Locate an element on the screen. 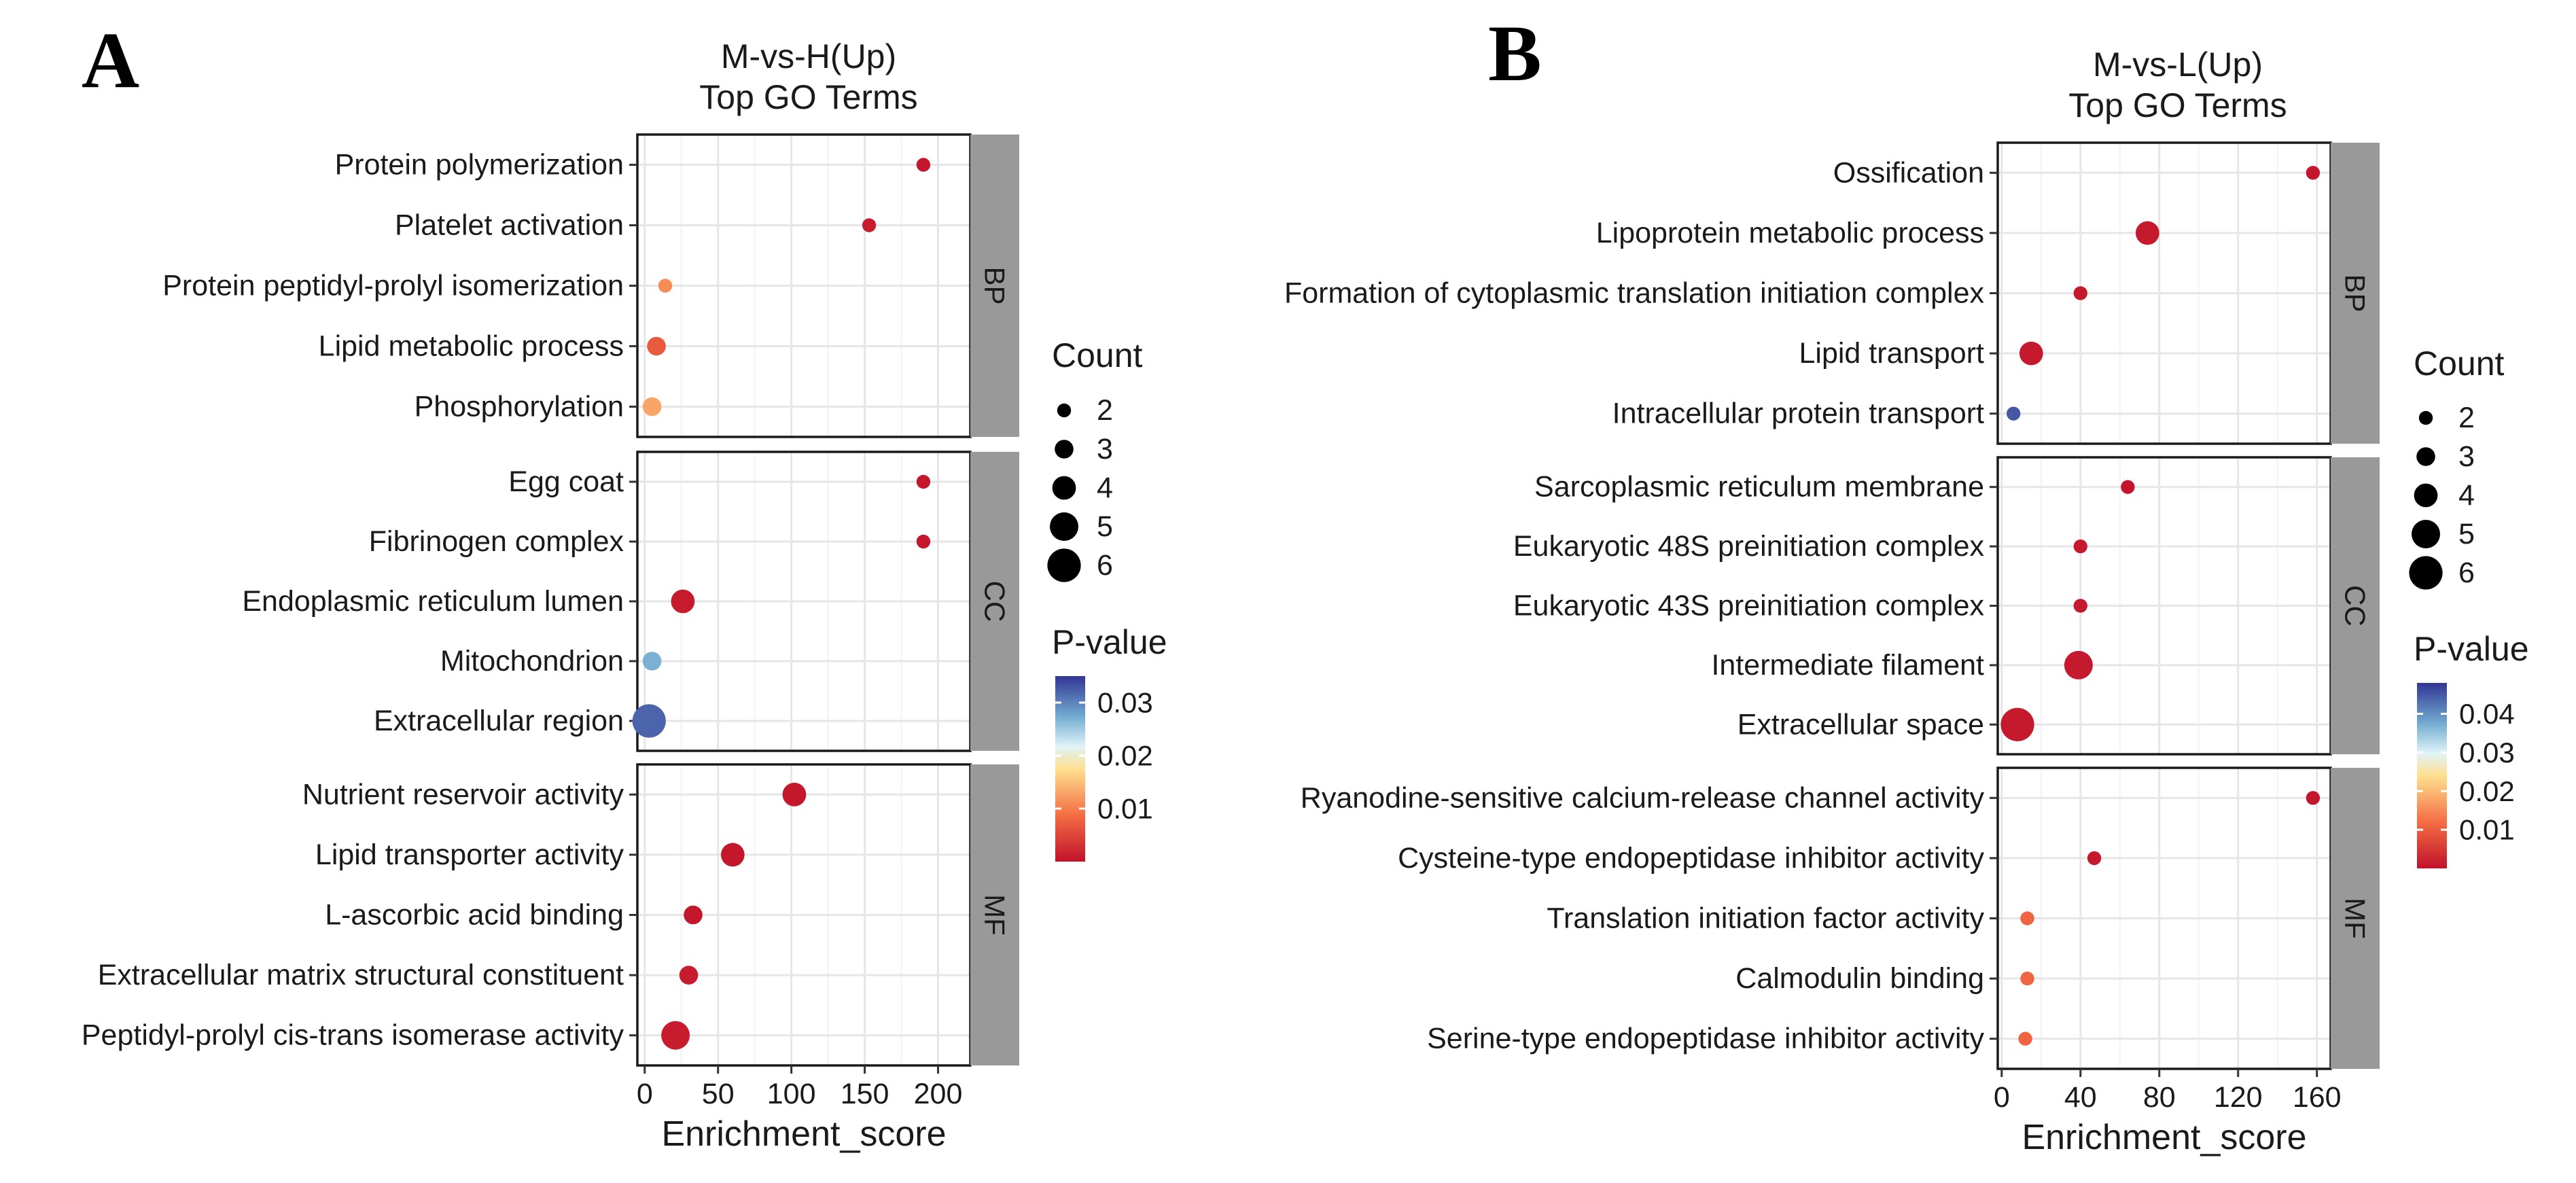 The height and width of the screenshot is (1183, 2576). term-label: Intermediate filament is located at coordinates (1847, 665).